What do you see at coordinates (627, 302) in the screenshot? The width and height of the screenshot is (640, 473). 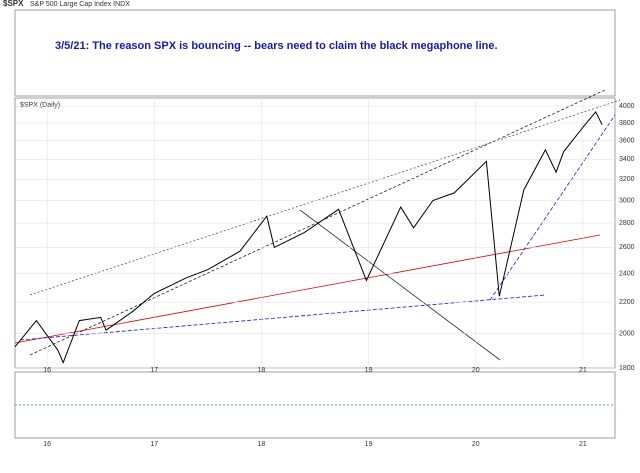 I see `y-tick-label: 2200` at bounding box center [627, 302].